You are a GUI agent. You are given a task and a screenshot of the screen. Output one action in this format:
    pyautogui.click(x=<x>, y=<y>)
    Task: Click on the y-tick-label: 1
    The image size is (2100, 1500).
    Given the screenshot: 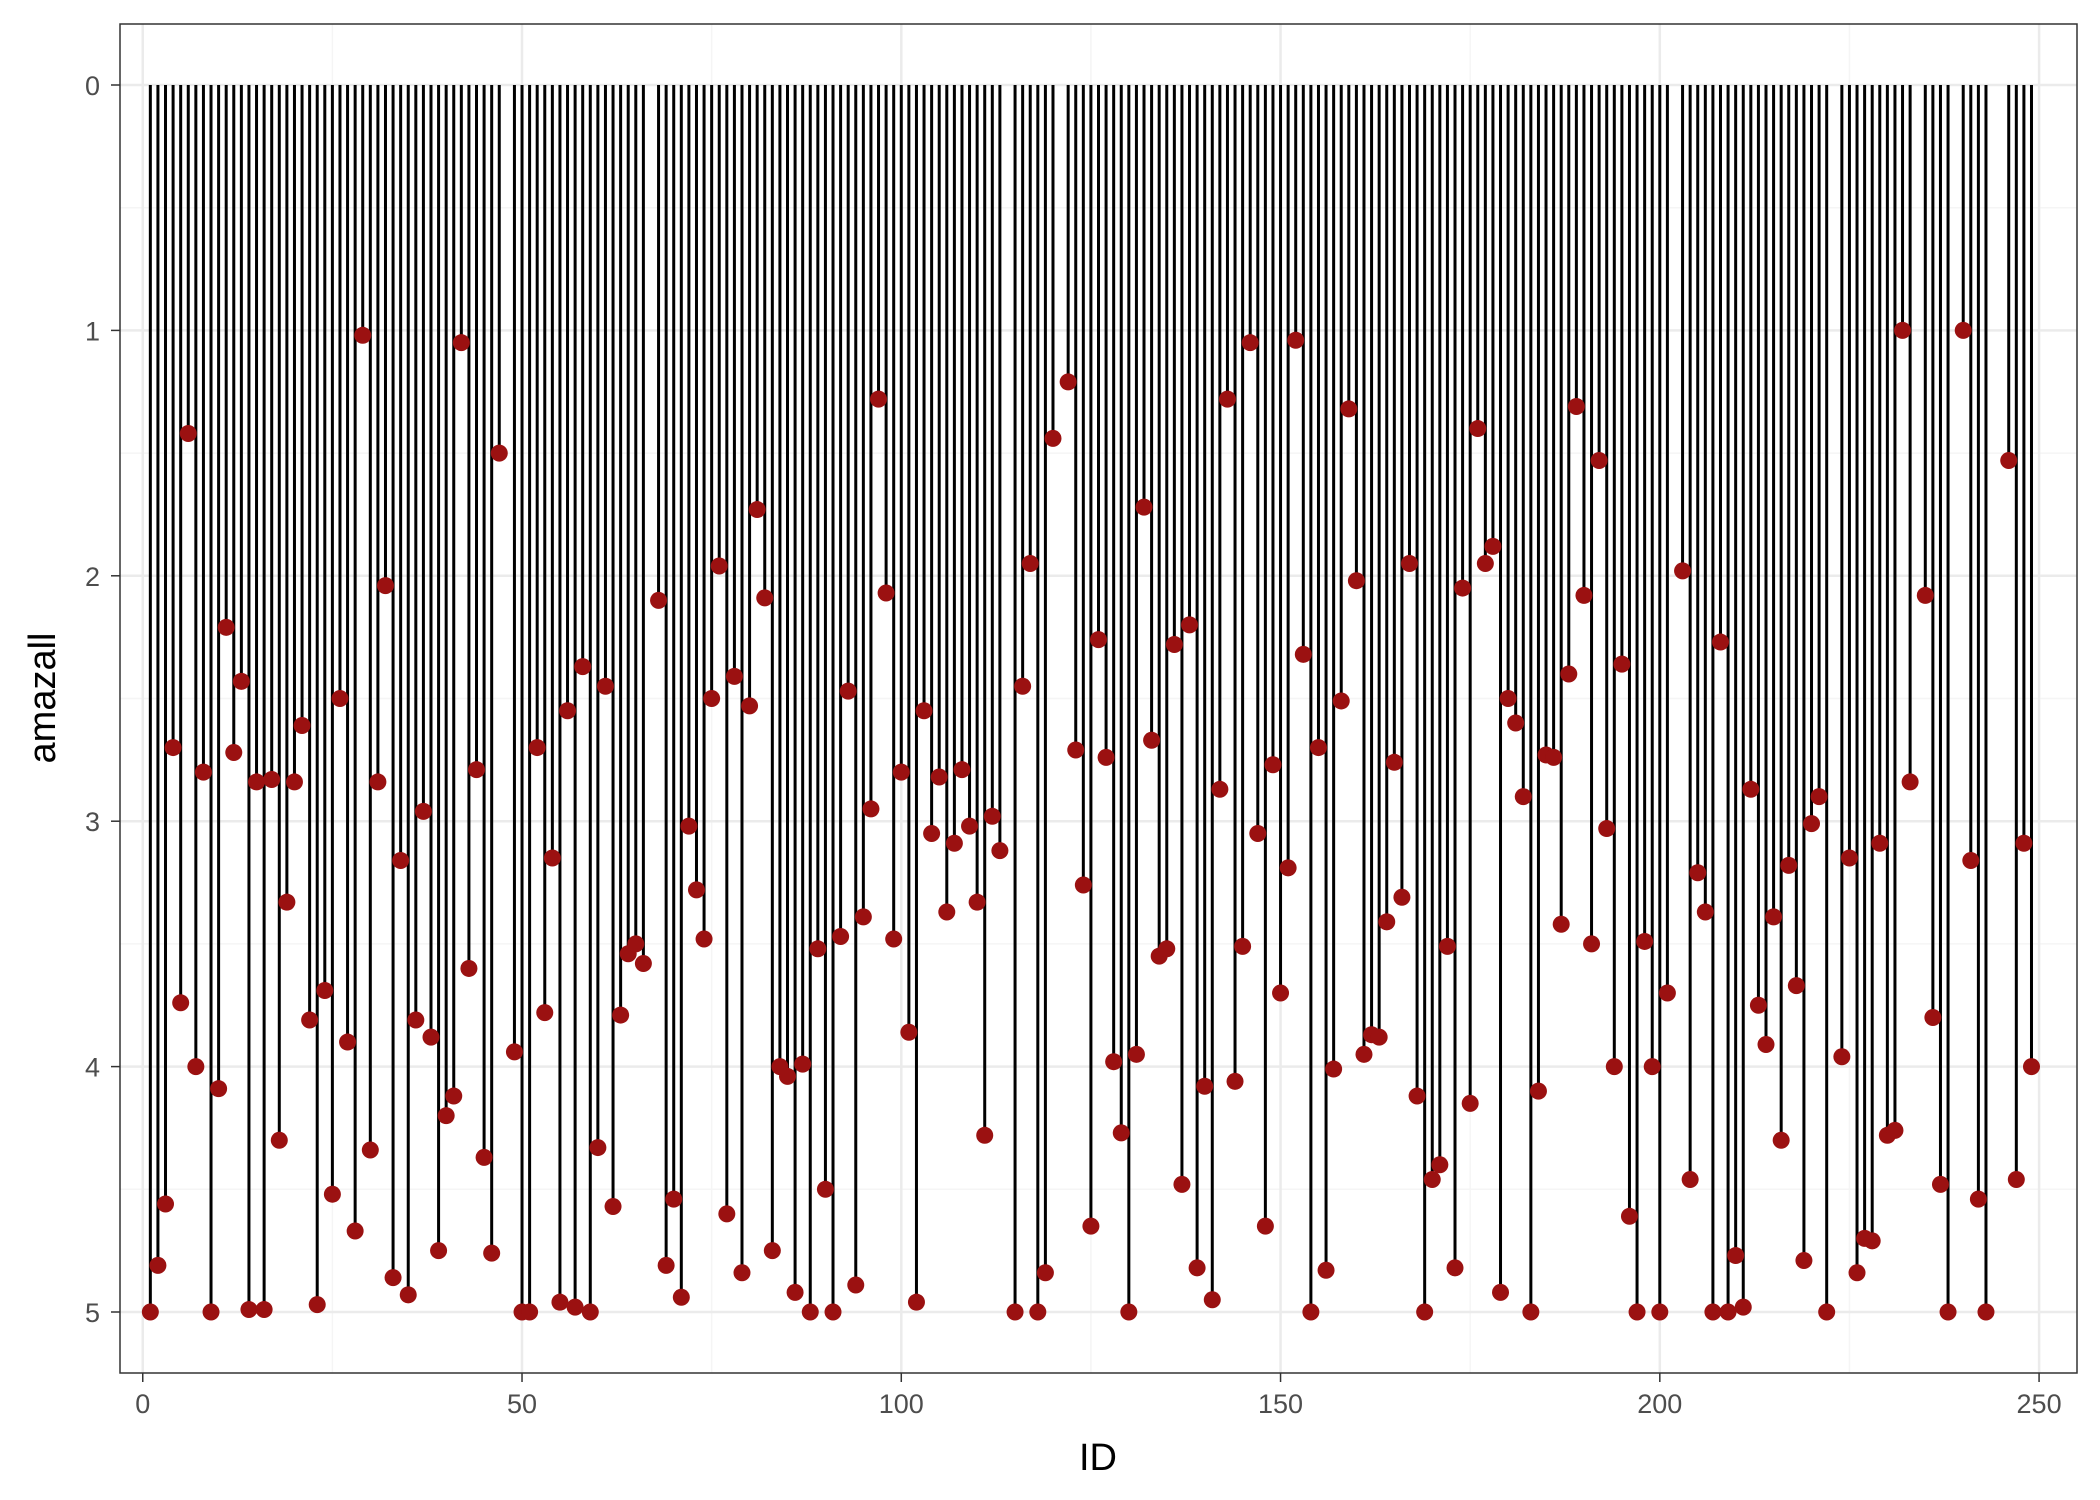 What is the action you would take?
    pyautogui.click(x=92, y=331)
    